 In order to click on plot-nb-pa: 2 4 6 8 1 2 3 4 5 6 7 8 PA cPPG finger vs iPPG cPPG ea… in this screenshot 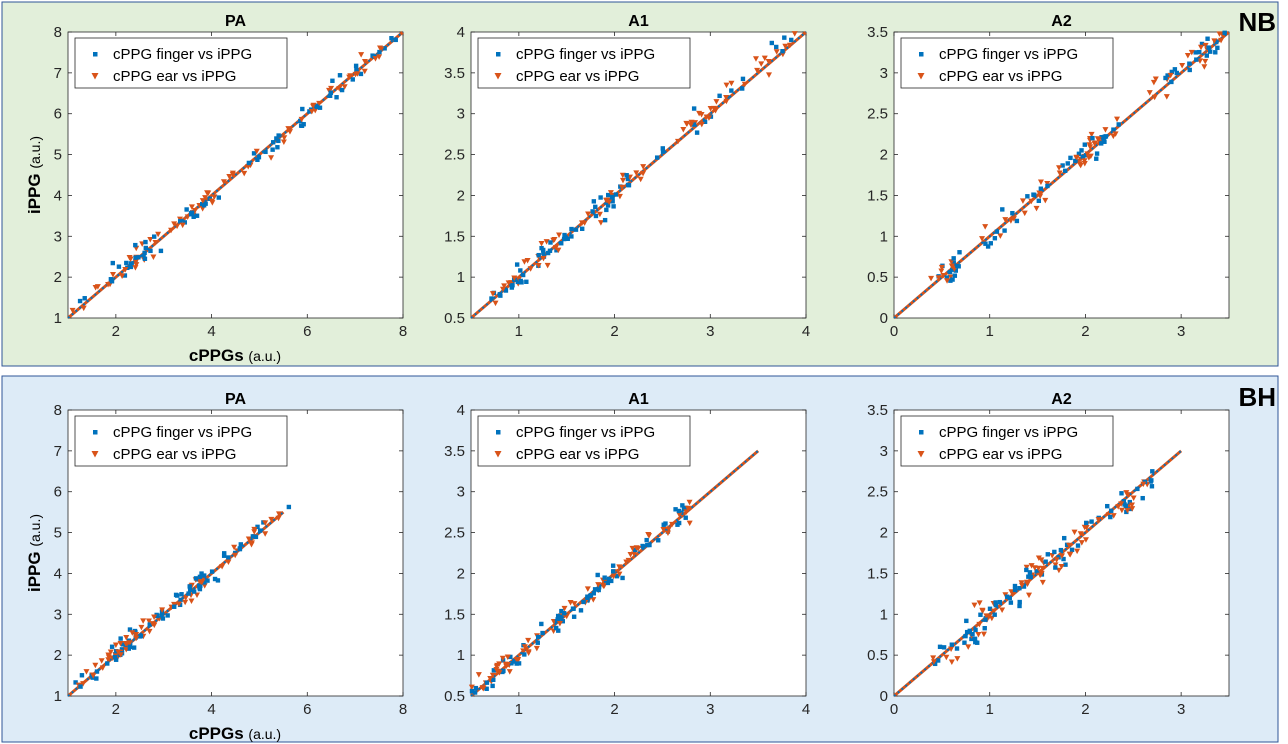, I will do `click(231, 176)`.